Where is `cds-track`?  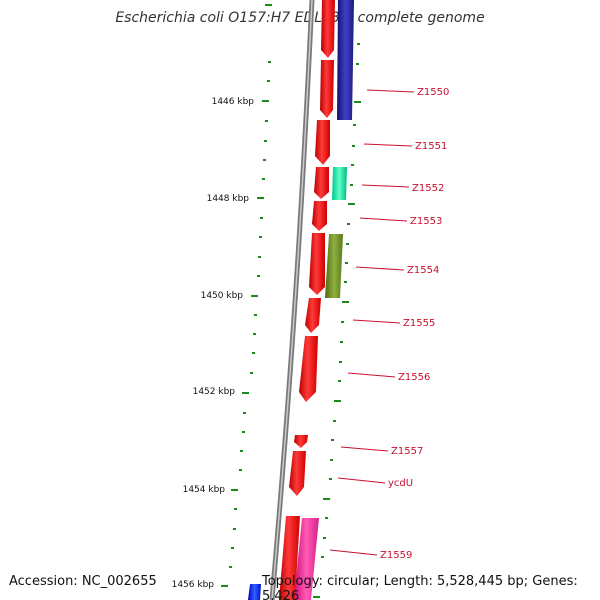
cds-track is located at coordinates (307, 300).